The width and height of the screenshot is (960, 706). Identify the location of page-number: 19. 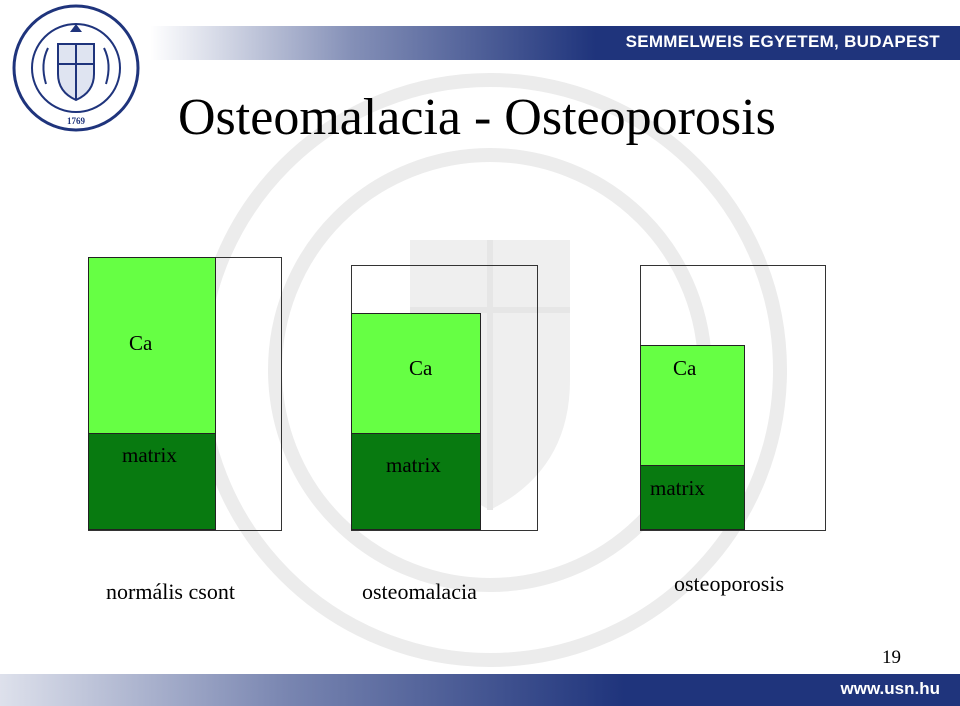
(891, 657).